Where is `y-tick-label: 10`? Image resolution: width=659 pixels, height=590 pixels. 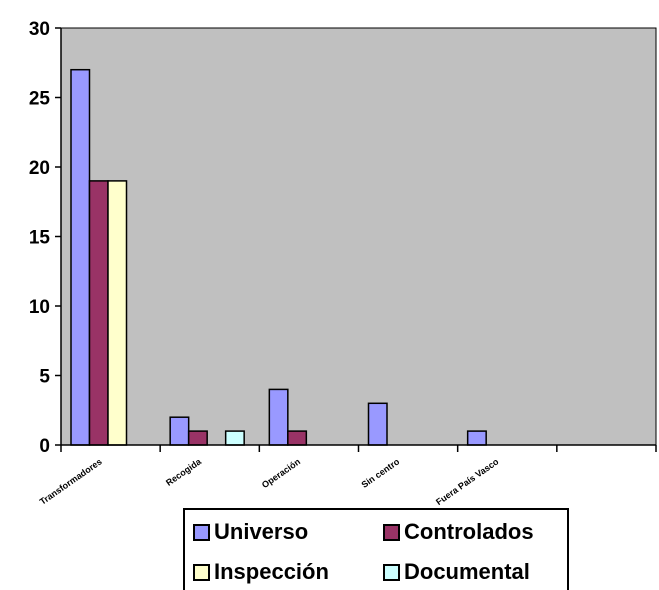
y-tick-label: 10 is located at coordinates (39, 307).